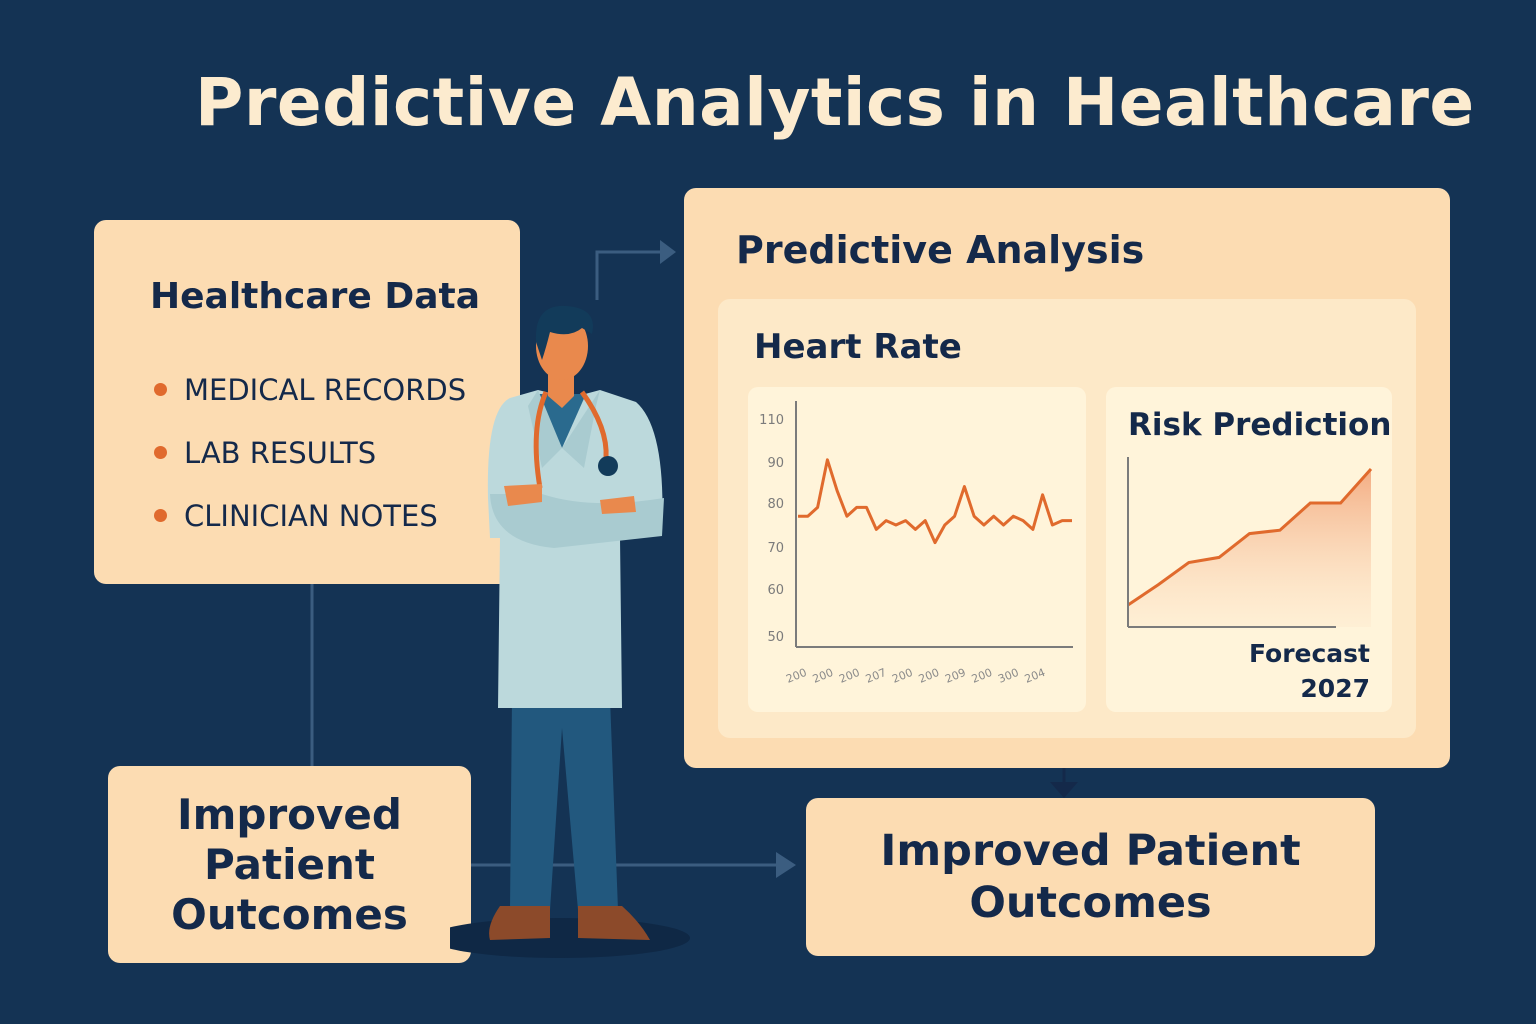 The height and width of the screenshot is (1024, 1536). I want to click on y-tick-label: 90, so click(775, 463).